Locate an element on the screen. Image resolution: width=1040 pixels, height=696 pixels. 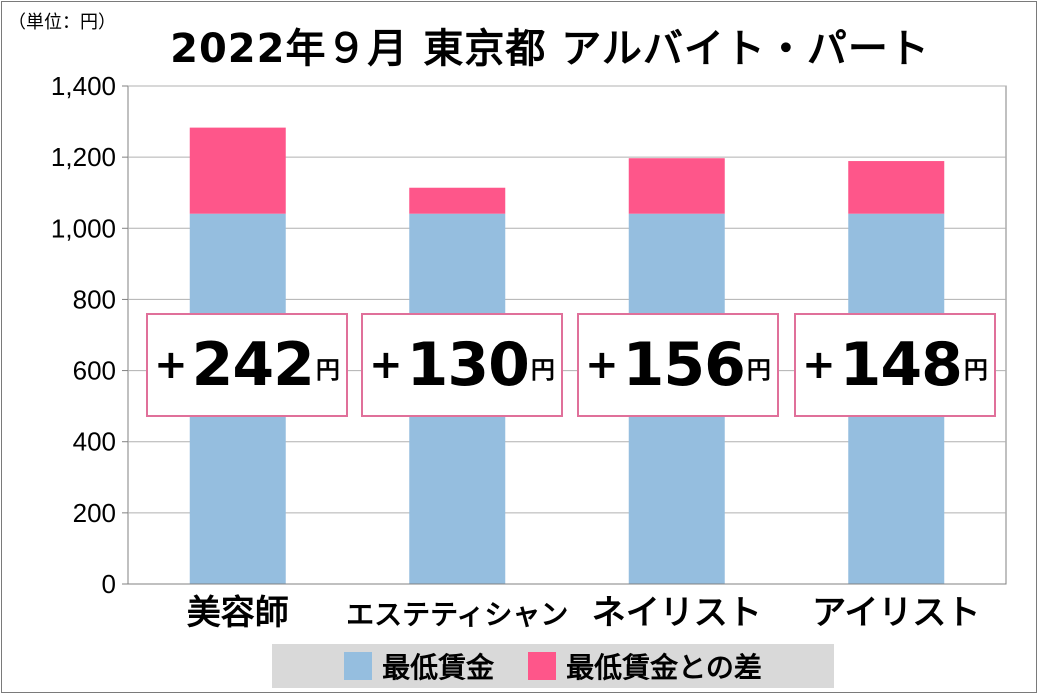
legend-label-min-wage: 最低賃金 is located at coordinates (438, 667).